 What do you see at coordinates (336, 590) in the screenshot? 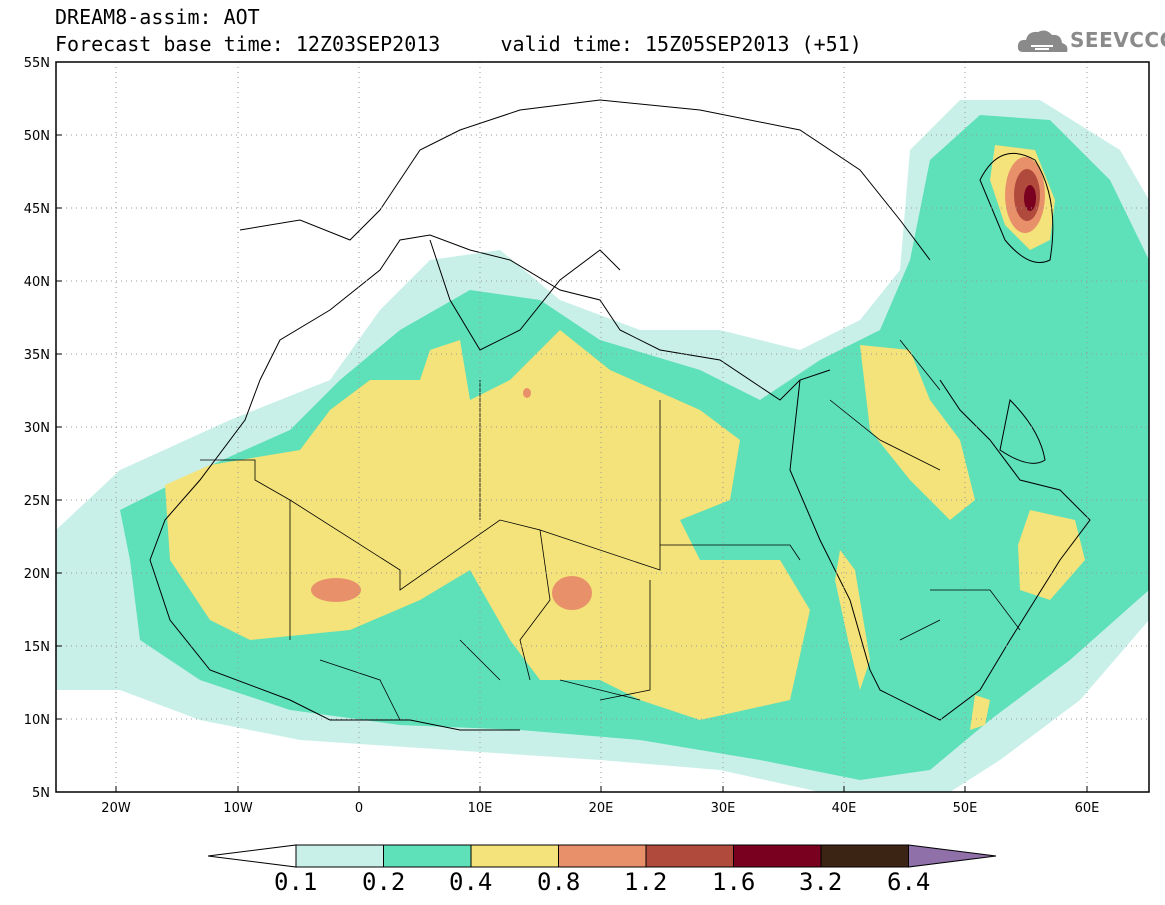
I see `aot-band-0-8-mali` at bounding box center [336, 590].